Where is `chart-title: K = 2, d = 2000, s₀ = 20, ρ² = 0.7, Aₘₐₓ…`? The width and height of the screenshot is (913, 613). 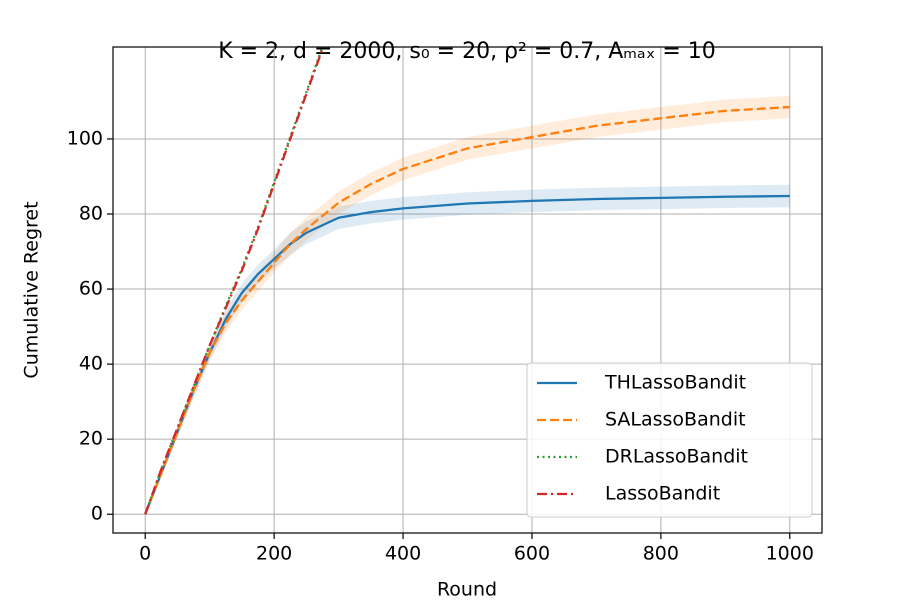
chart-title: K = 2, d = 2000, s₀ = 20, ρ² = 0.7, Aₘₐₓ… is located at coordinates (467, 51).